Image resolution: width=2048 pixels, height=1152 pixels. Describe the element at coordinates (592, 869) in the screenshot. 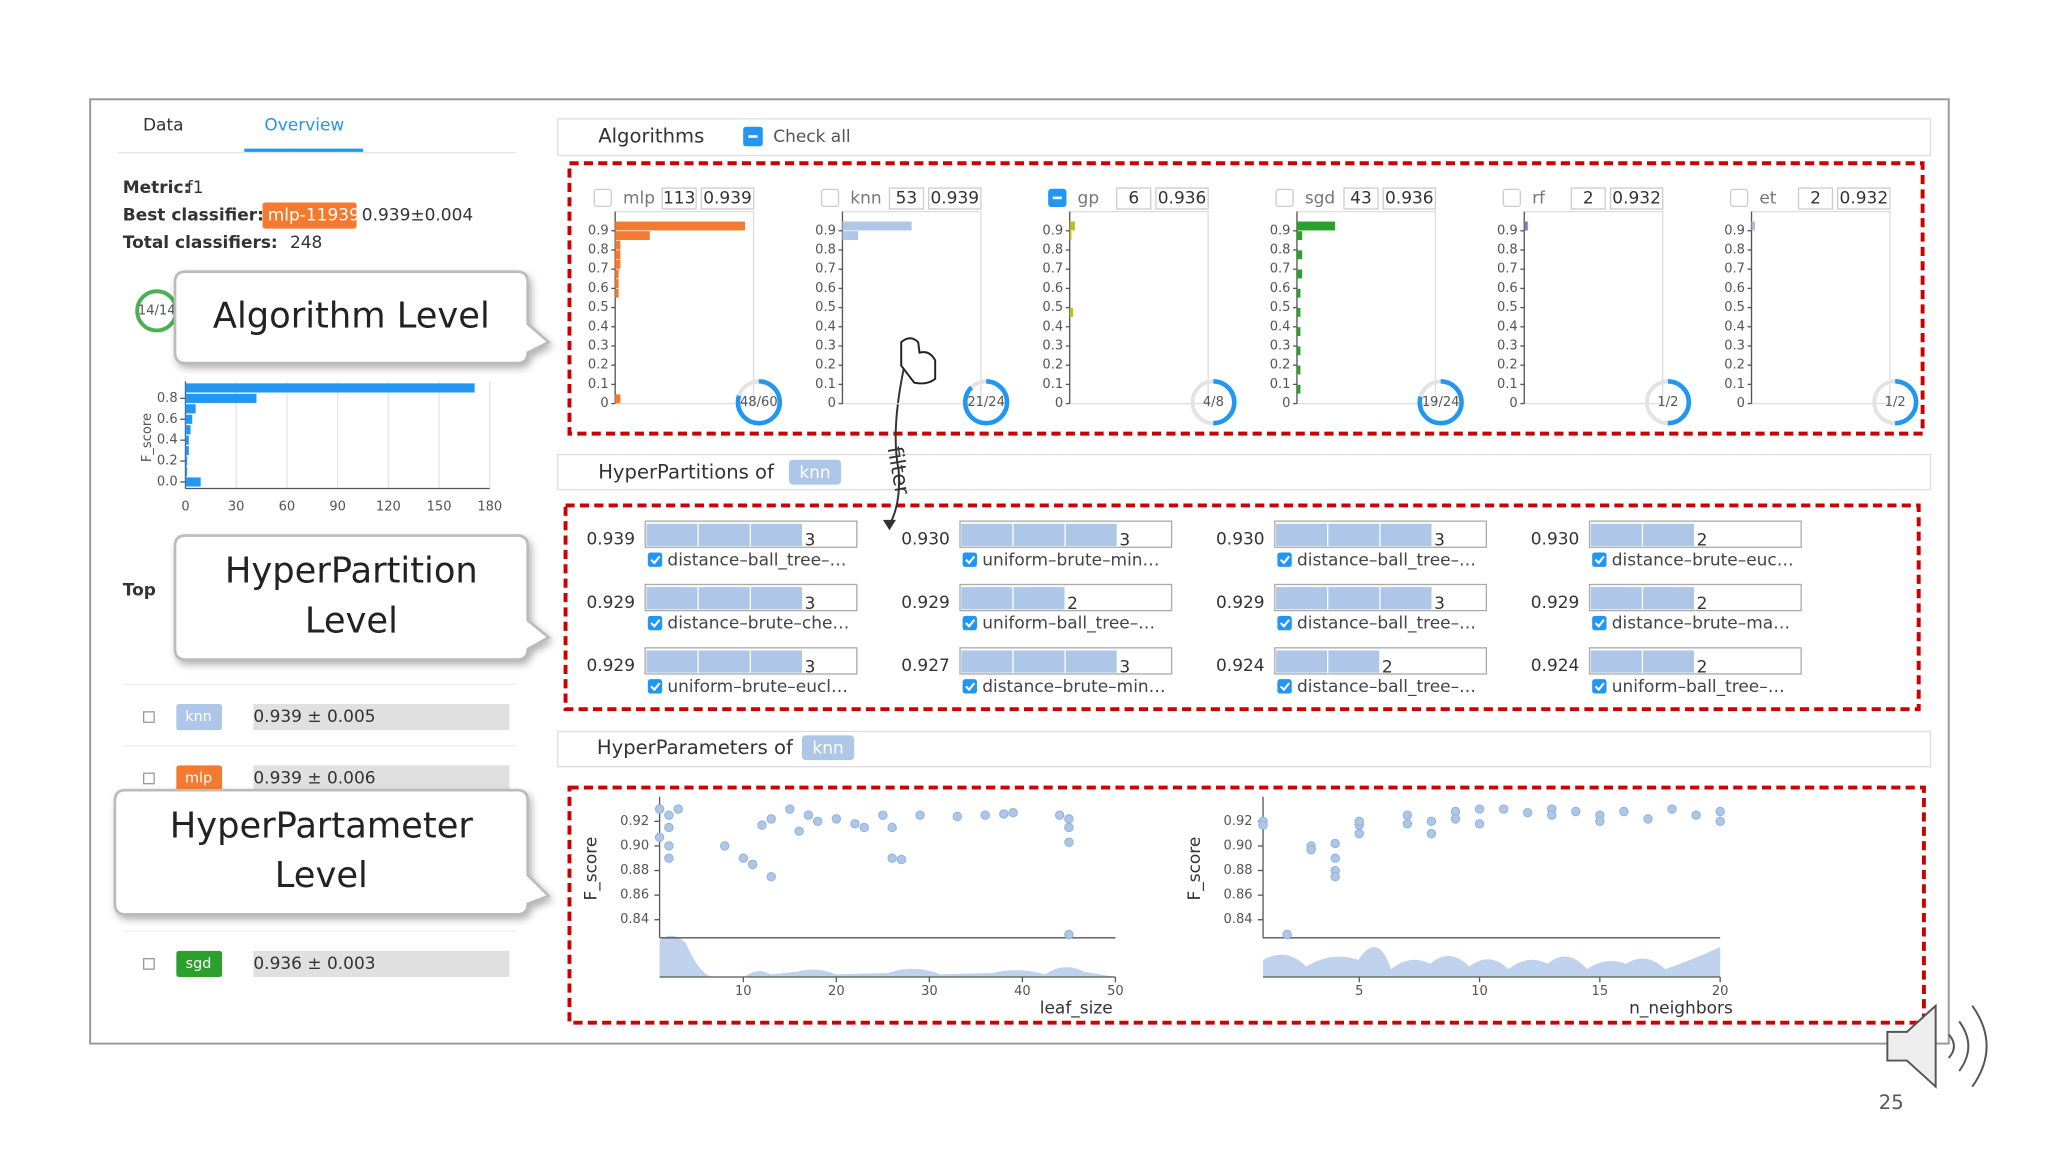

I see `y-axis-label: F_score` at that location.